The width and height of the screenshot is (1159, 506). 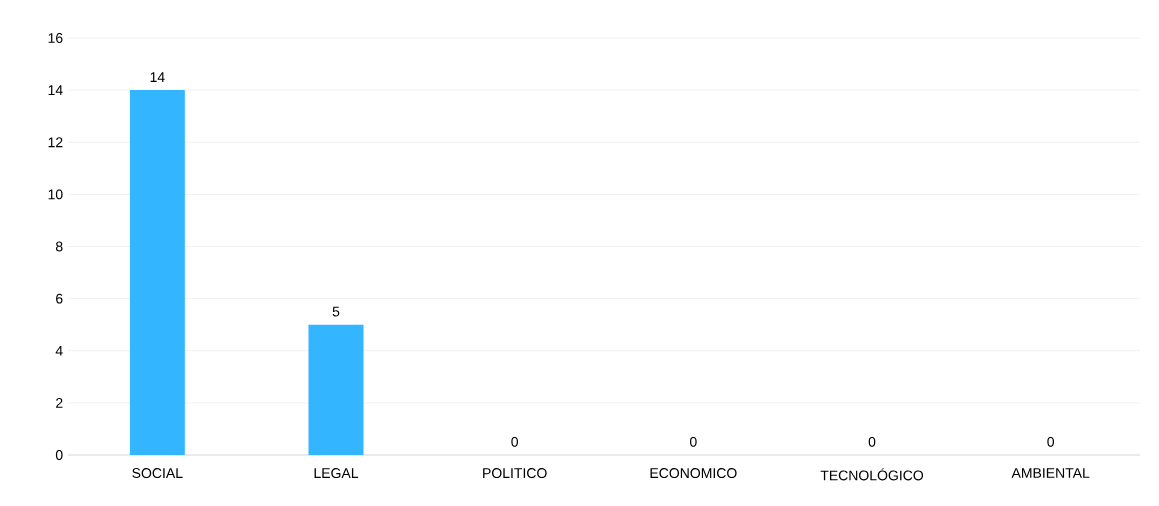 I want to click on y-tick-label: 10, so click(x=55, y=194).